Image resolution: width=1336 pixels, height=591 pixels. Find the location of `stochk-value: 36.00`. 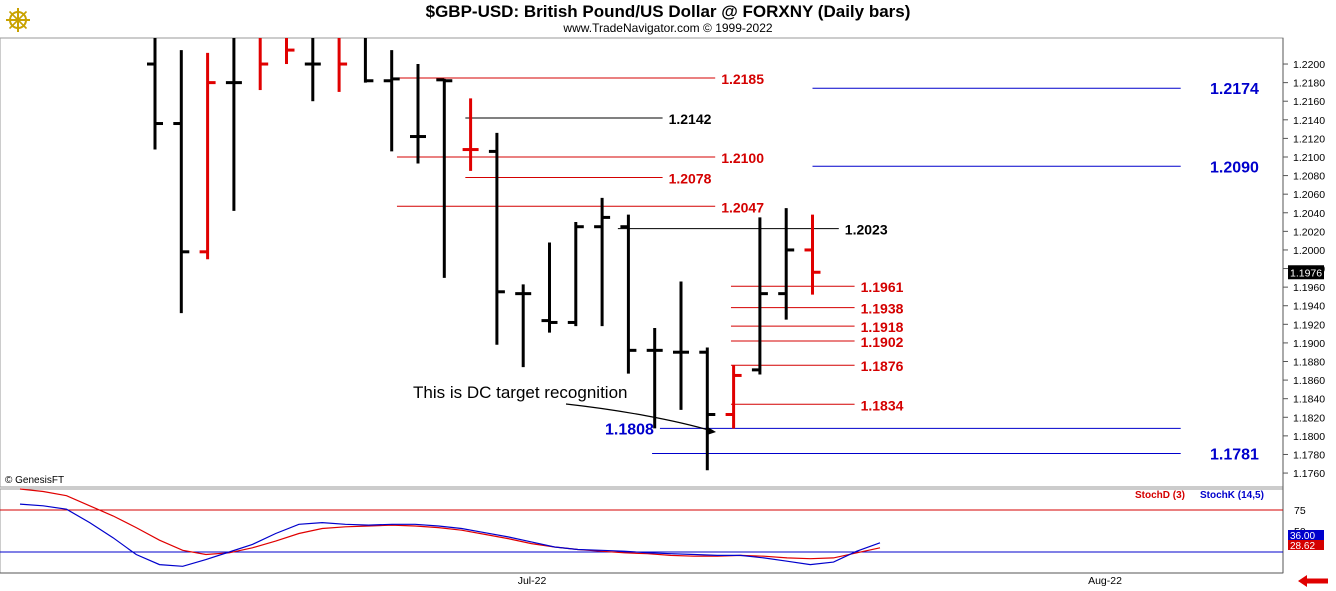

stochk-value: 36.00 is located at coordinates (1302, 536).